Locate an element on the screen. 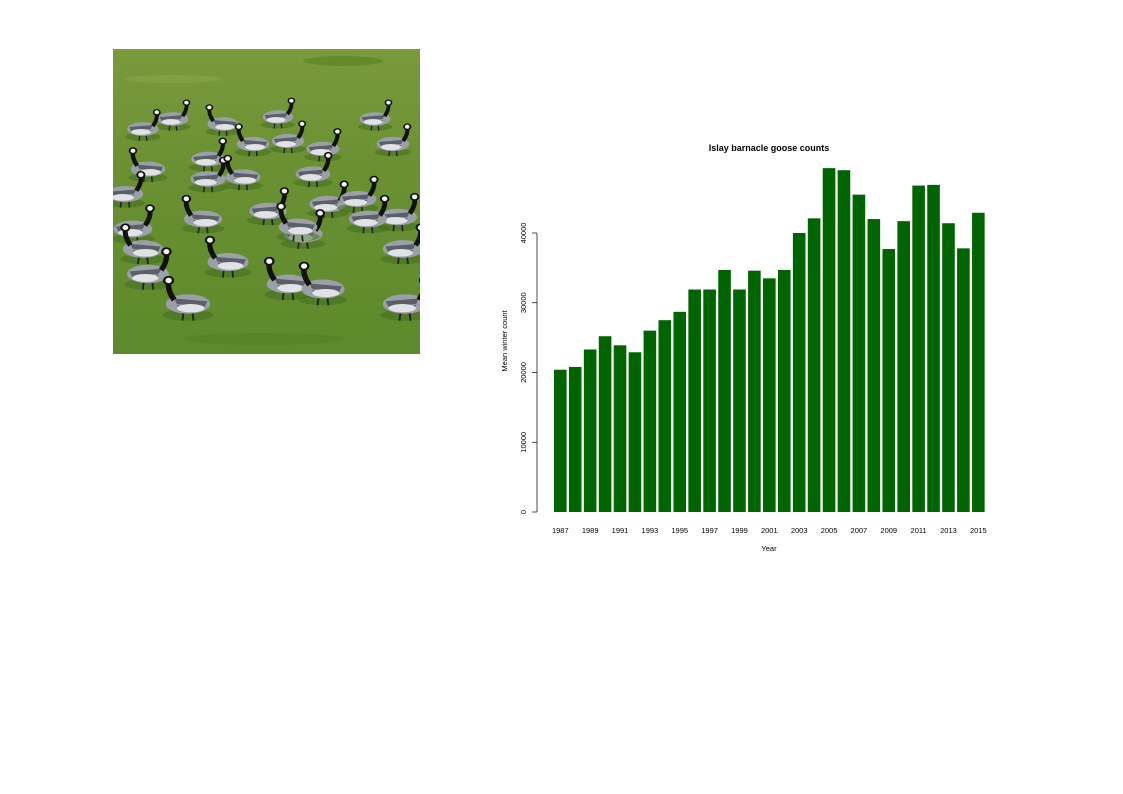 This screenshot has width=1123, height=794. bar-1996 is located at coordinates (694, 400).